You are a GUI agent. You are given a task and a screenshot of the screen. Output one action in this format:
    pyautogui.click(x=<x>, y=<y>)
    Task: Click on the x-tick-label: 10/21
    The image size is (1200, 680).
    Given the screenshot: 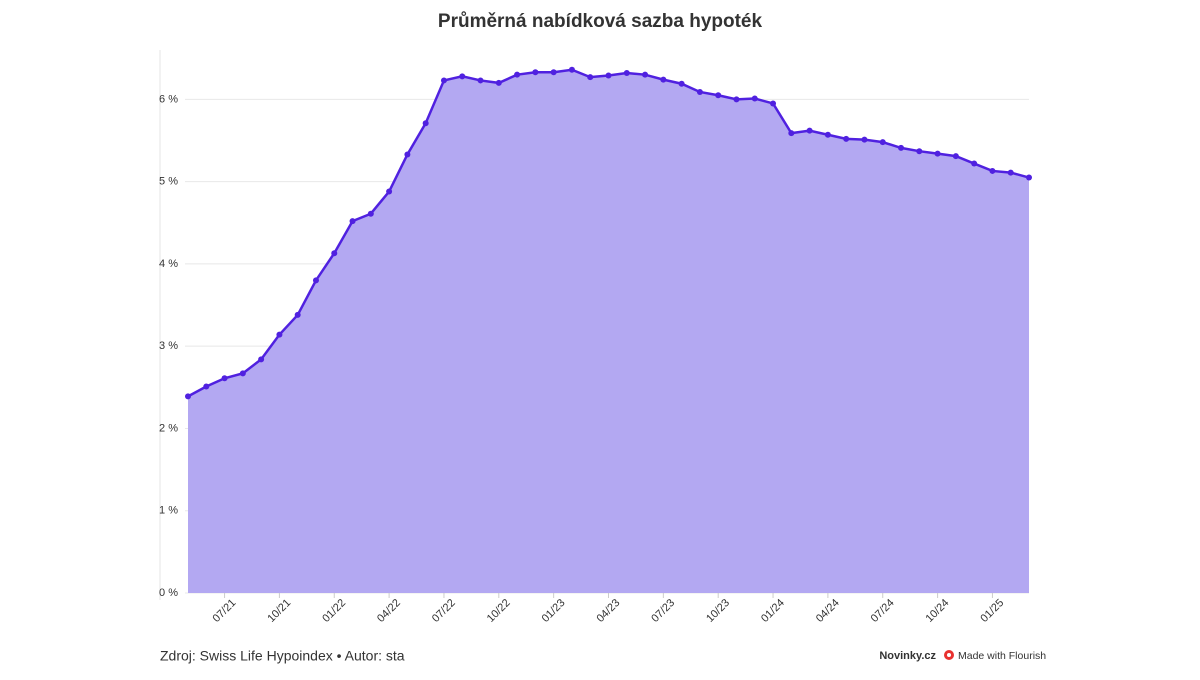 What is the action you would take?
    pyautogui.click(x=279, y=611)
    